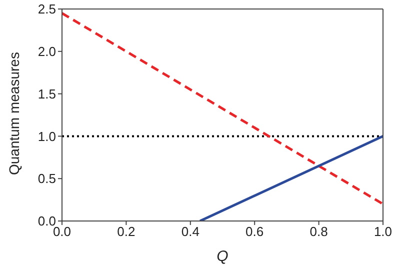  Describe the element at coordinates (222, 256) in the screenshot. I see `x-axis-title: Q` at that location.